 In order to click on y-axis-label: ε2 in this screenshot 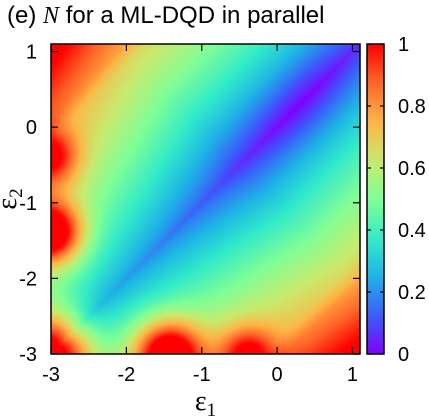, I will do `click(13, 198)`.